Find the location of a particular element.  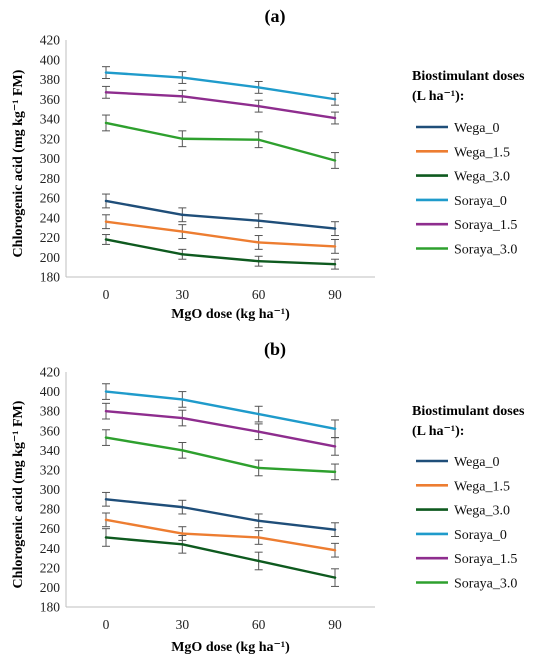

series-Soraya_3.0 is located at coordinates (220, 141).